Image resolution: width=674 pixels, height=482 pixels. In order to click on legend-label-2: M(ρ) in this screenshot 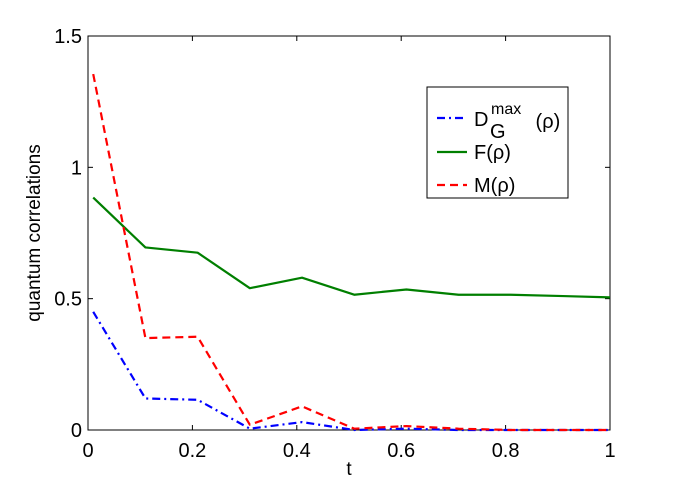, I will do `click(494, 186)`.